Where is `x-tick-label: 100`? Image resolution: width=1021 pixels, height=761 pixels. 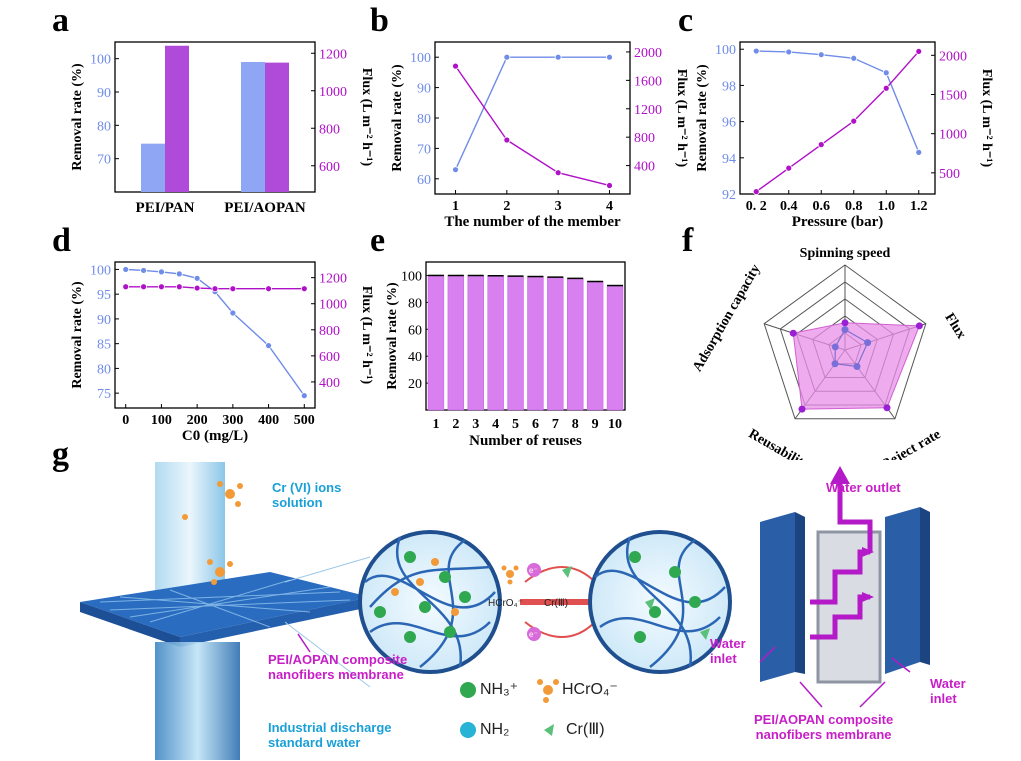
x-tick-label: 100 is located at coordinates (161, 420).